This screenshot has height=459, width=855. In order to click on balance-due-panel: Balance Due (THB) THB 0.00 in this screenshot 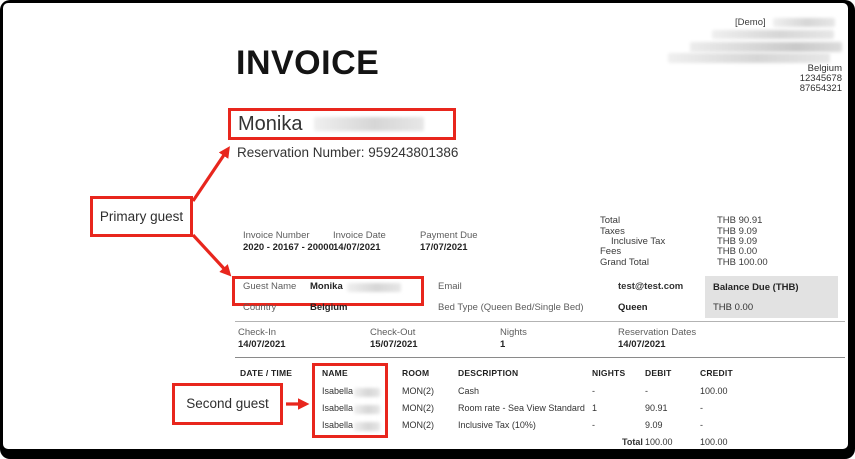, I will do `click(771, 297)`.